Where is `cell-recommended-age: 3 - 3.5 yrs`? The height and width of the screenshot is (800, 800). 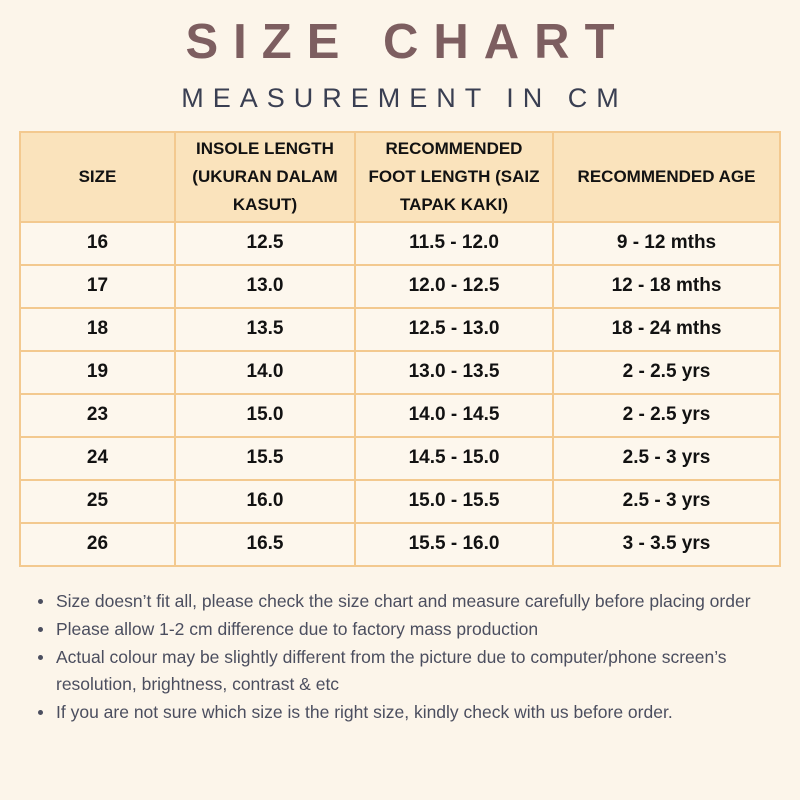
cell-recommended-age: 3 - 3.5 yrs is located at coordinates (666, 544).